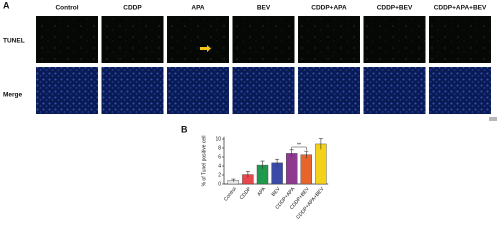 This screenshot has width=500, height=248. What do you see at coordinates (395, 8) in the screenshot?
I see `column-header: CDDP+BEV` at bounding box center [395, 8].